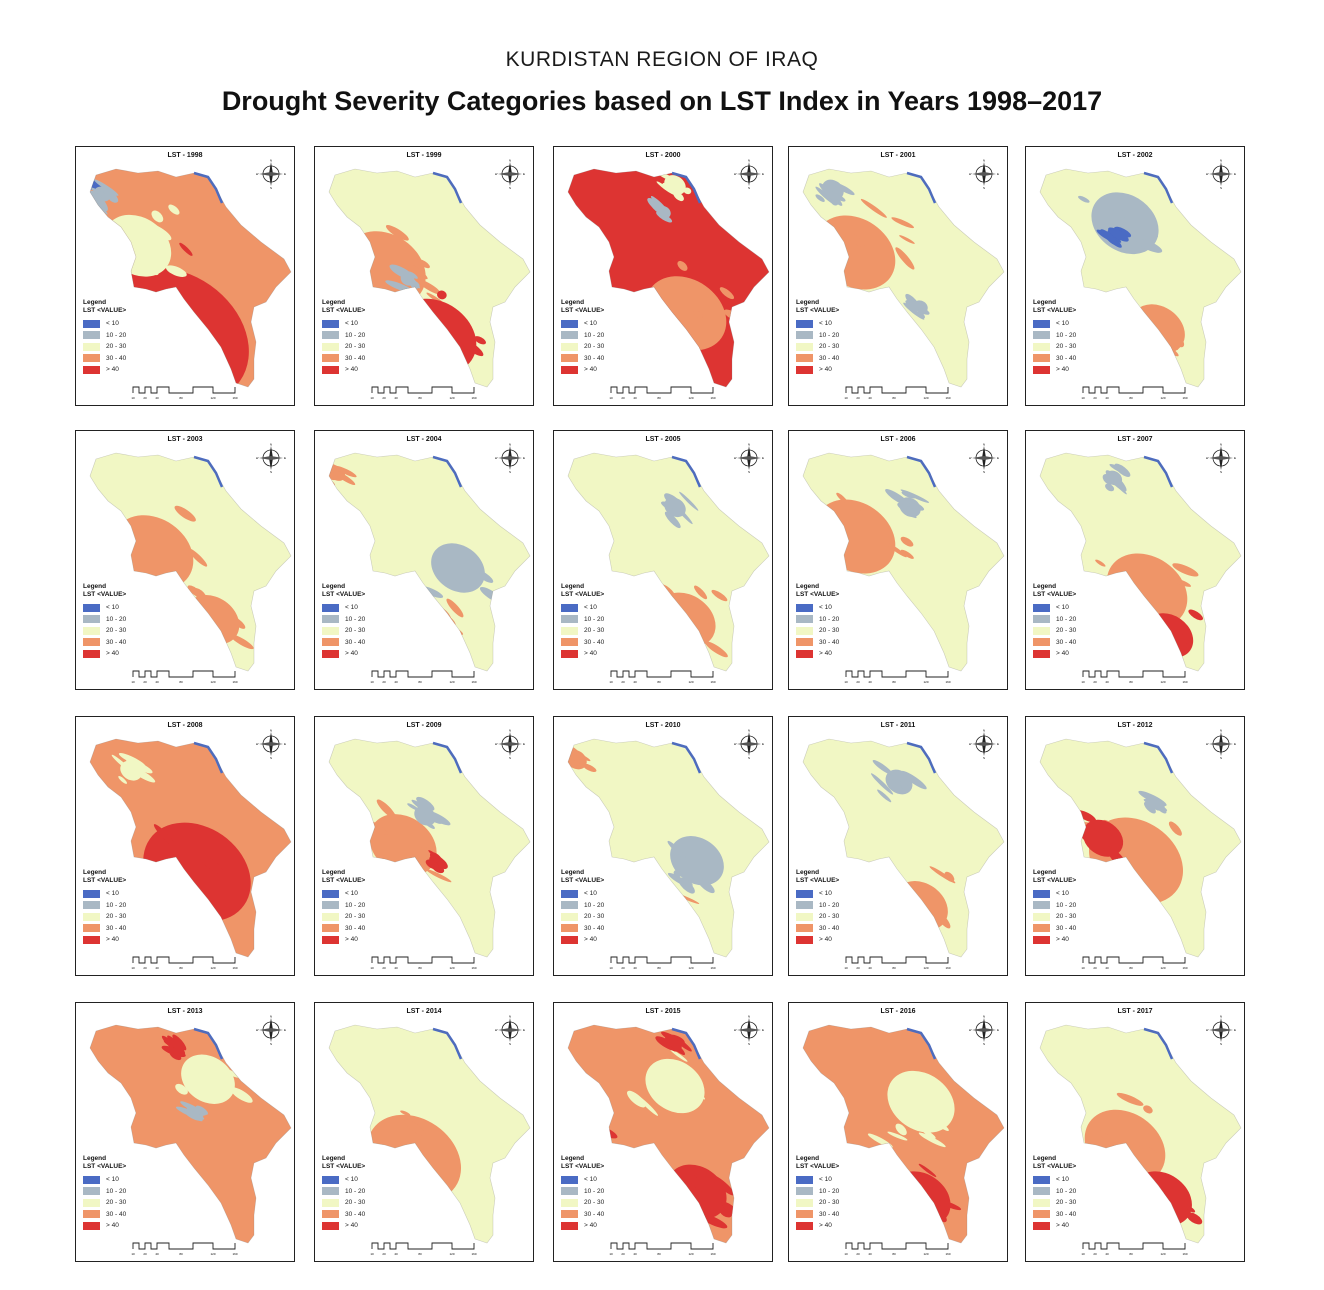  What do you see at coordinates (947, 398) in the screenshot?
I see `scale-tick-label: 160` at bounding box center [947, 398].